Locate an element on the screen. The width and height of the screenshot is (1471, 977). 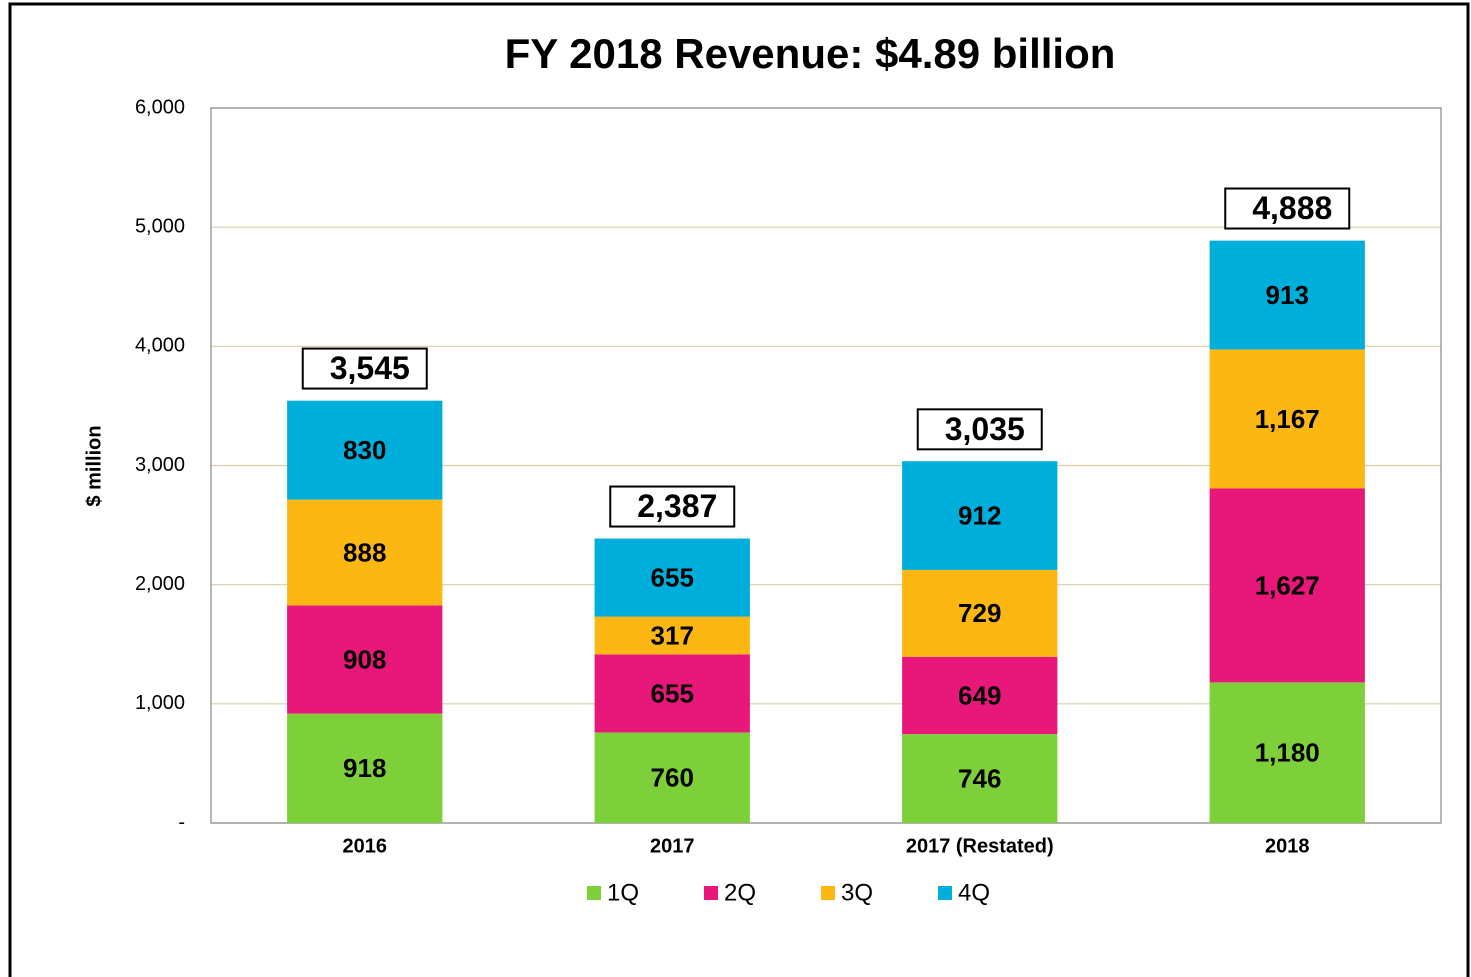
data-label: 908 is located at coordinates (364, 659).